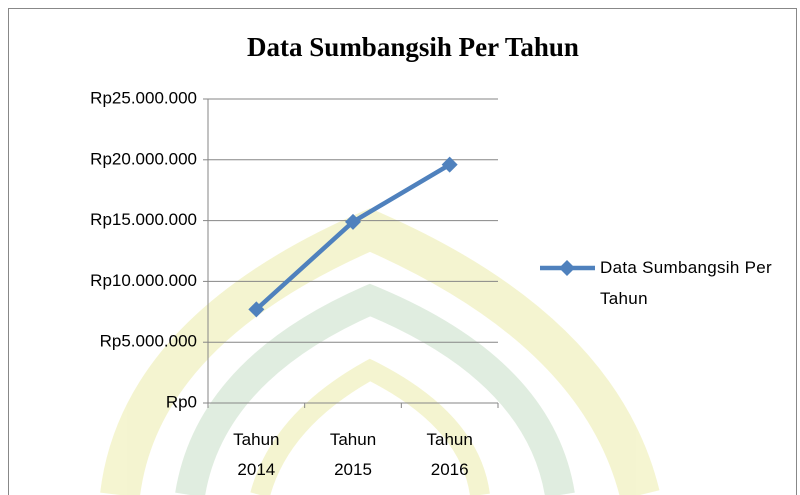 This screenshot has width=800, height=495. I want to click on x-tick-label: Tahun 2015, so click(353, 454).